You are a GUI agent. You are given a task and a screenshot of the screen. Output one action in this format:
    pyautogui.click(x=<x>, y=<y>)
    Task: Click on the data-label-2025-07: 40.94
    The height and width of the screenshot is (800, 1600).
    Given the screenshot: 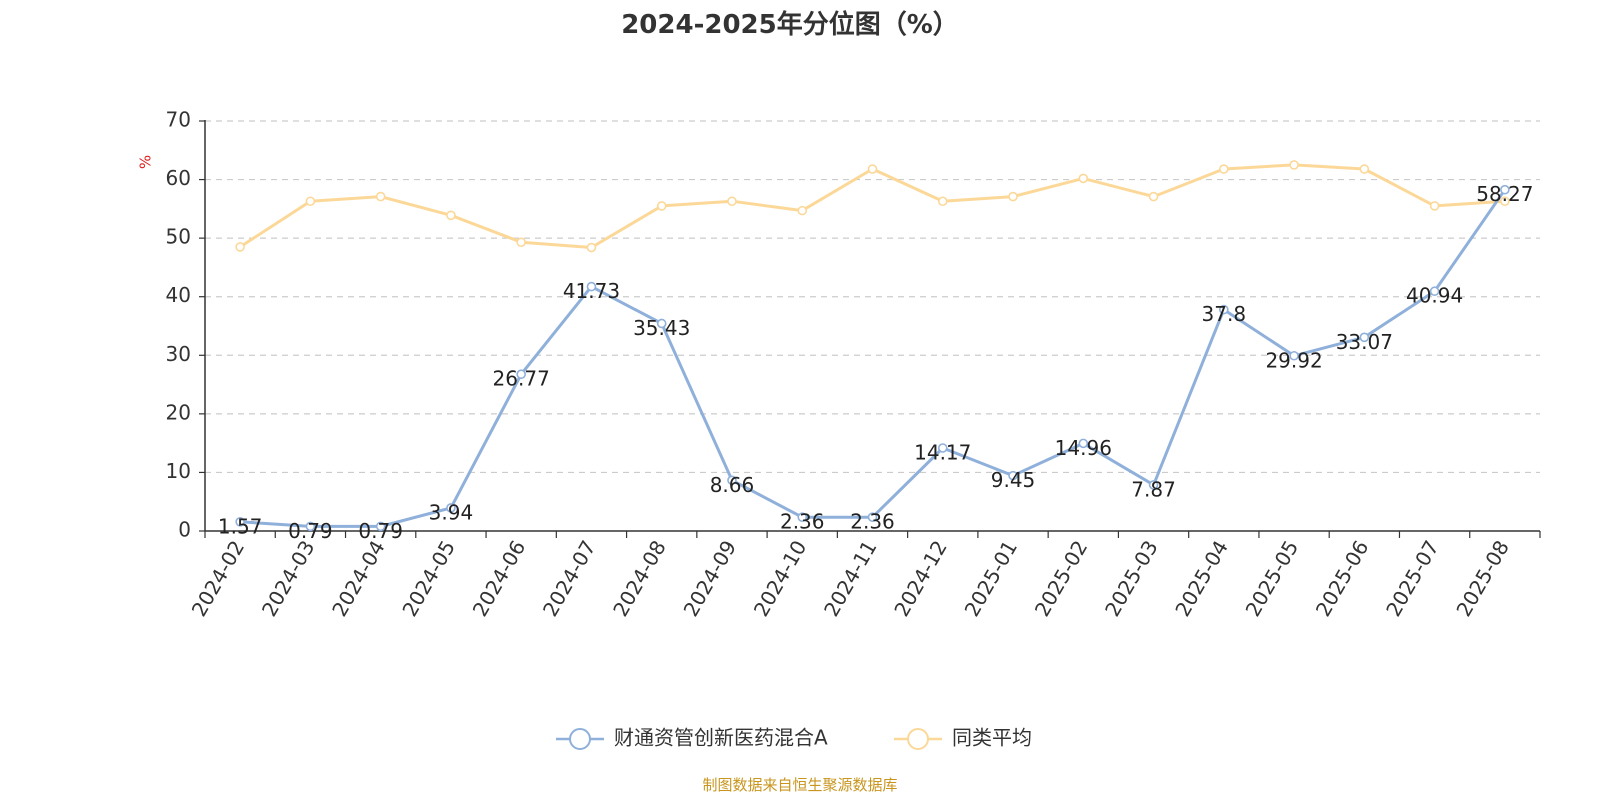 What is the action you would take?
    pyautogui.click(x=1434, y=296)
    